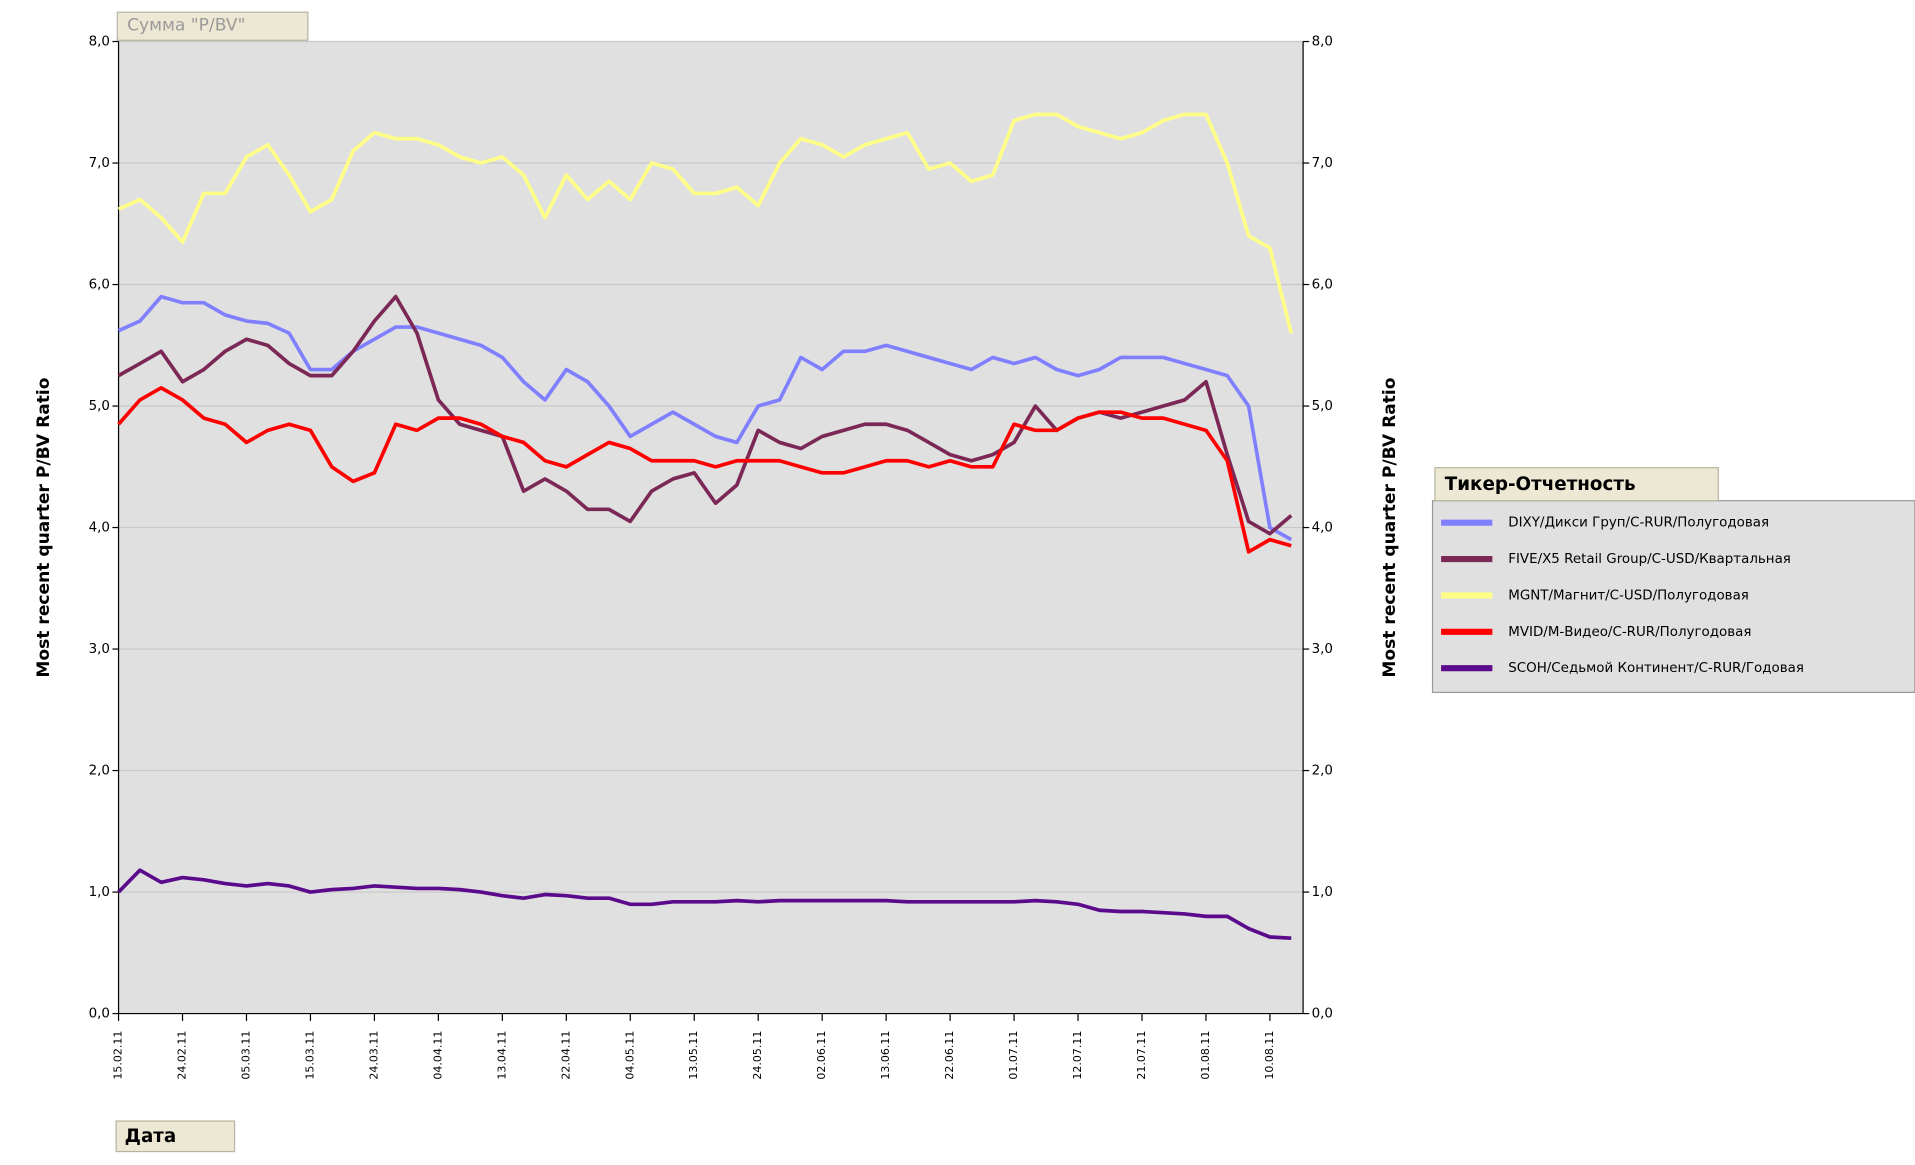  Describe the element at coordinates (99, 42) in the screenshot. I see `y-tick-label: 8,0` at that location.